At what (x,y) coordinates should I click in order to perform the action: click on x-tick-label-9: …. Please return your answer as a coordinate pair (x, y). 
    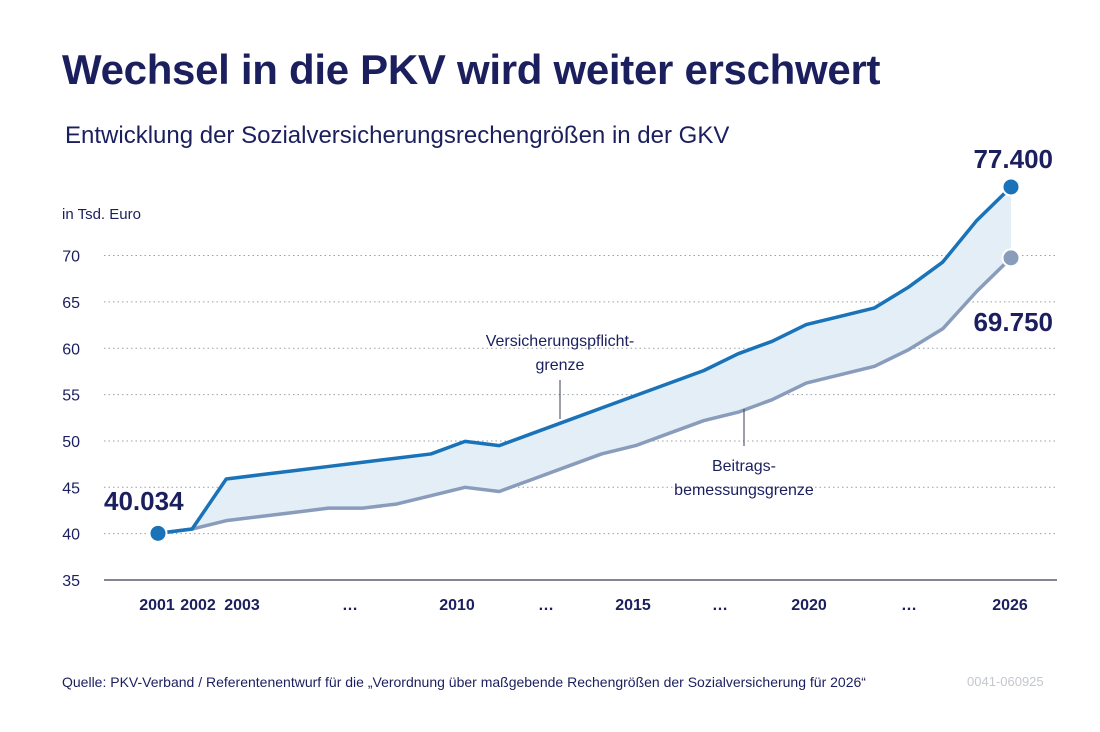
    Looking at the image, I should click on (909, 605).